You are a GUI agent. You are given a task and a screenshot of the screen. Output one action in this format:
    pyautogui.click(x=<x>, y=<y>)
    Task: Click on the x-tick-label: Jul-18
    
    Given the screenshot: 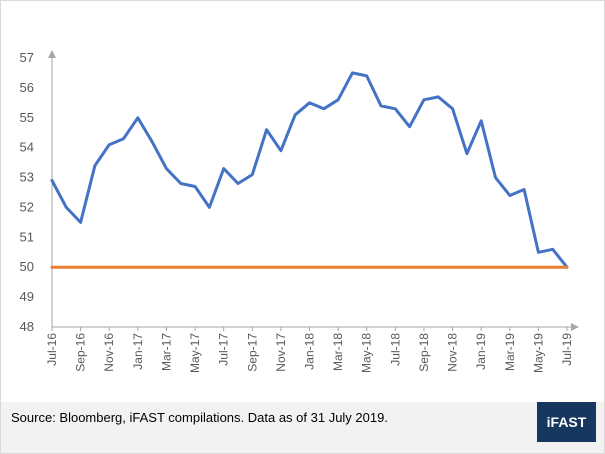 What is the action you would take?
    pyautogui.click(x=395, y=349)
    